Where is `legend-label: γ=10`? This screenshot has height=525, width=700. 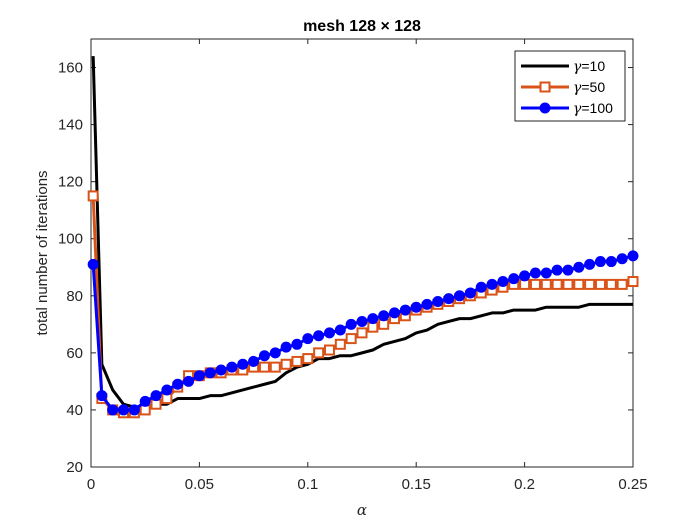 legend-label: γ=10 is located at coordinates (589, 66).